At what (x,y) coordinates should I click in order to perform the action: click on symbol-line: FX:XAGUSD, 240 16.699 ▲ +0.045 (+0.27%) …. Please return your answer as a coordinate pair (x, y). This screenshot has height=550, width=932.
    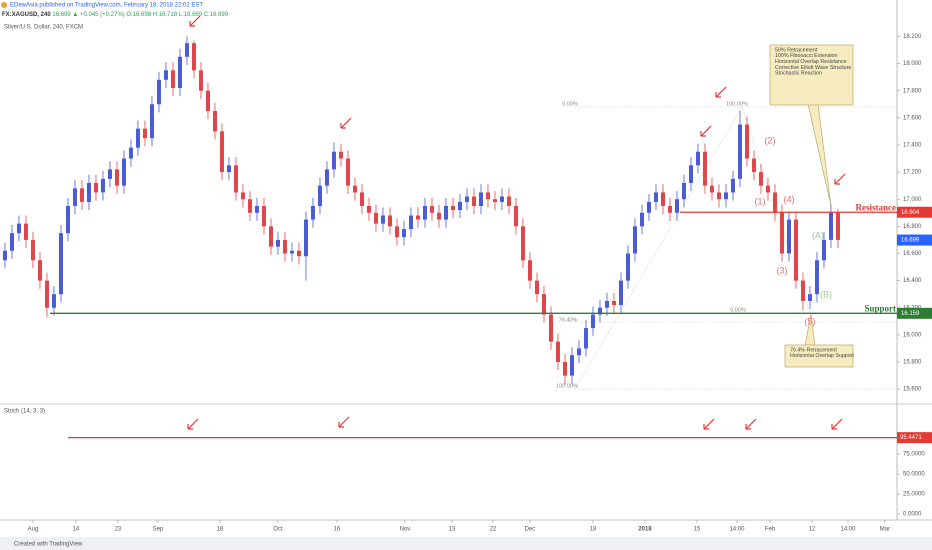
    Looking at the image, I should click on (115, 15).